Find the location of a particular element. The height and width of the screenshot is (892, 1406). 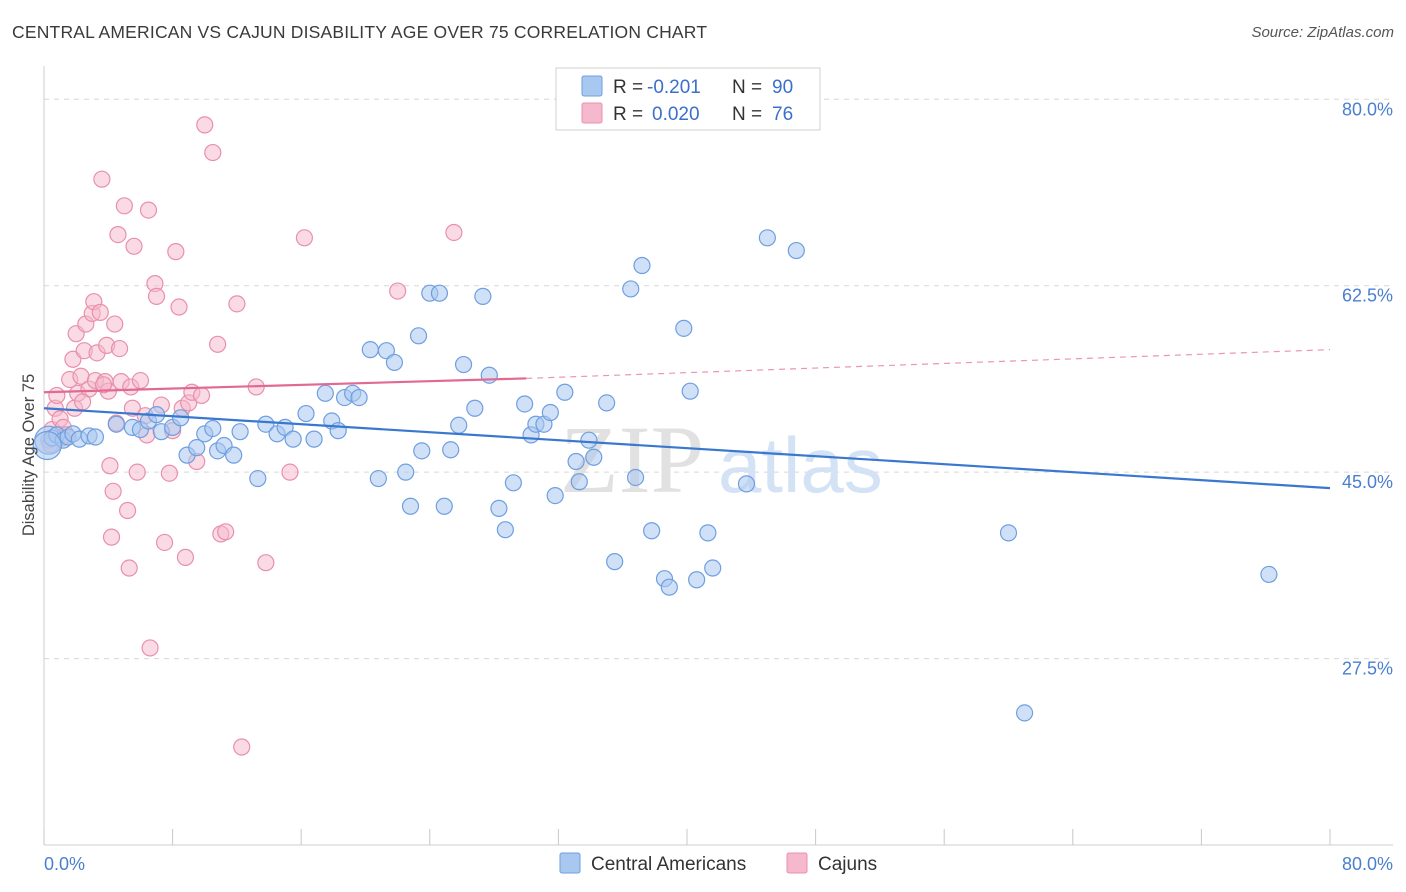

trend-line-cajuns-extension is located at coordinates (928, 364).